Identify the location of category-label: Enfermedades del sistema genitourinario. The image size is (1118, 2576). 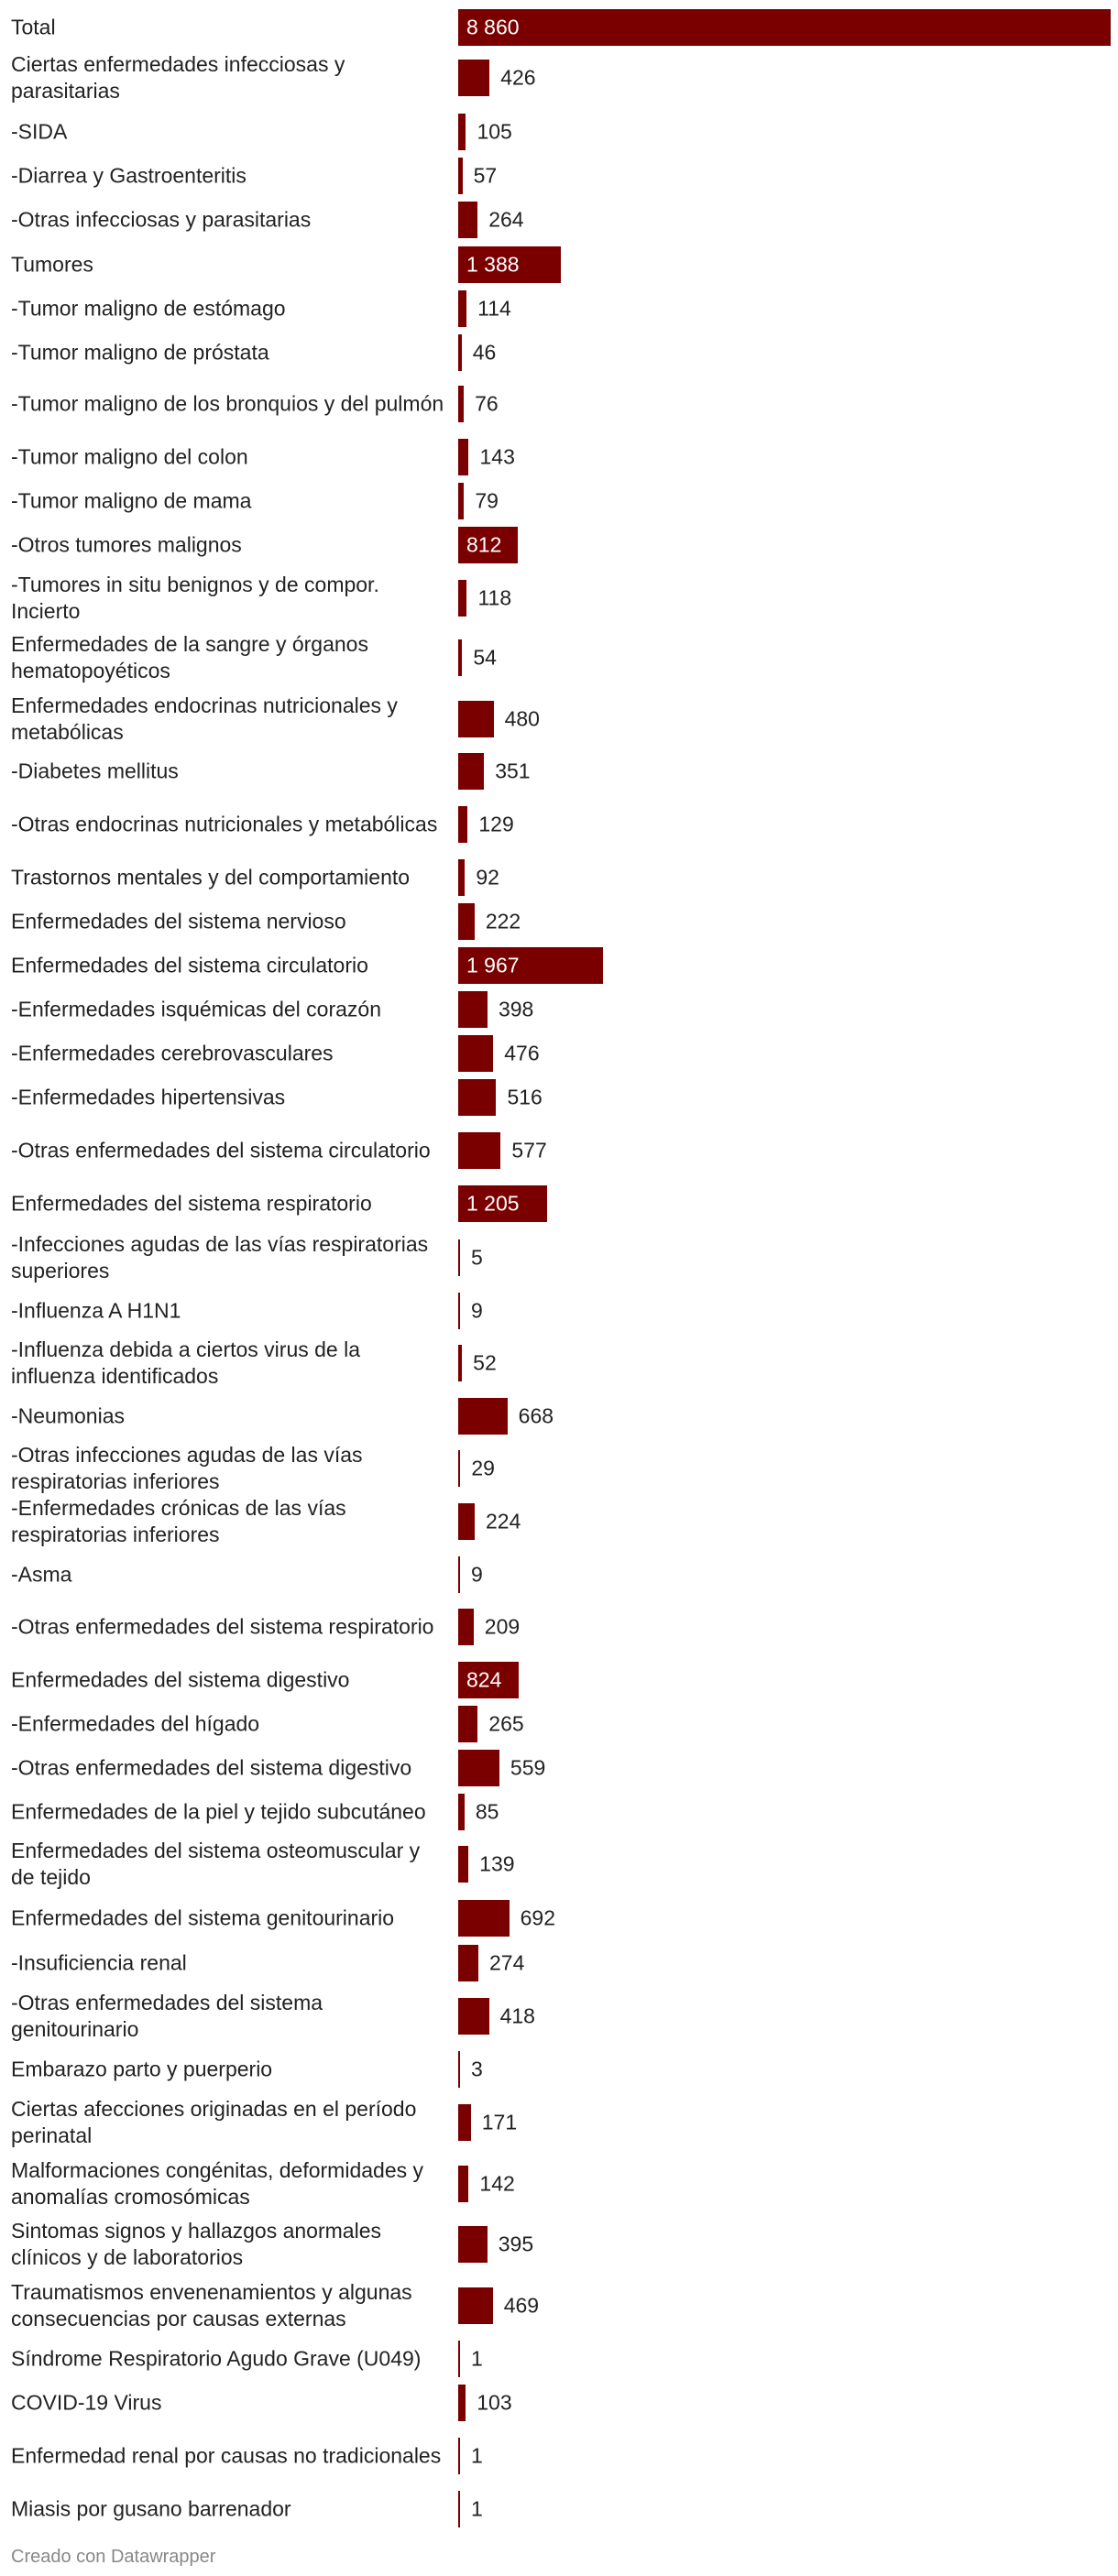
(203, 1917).